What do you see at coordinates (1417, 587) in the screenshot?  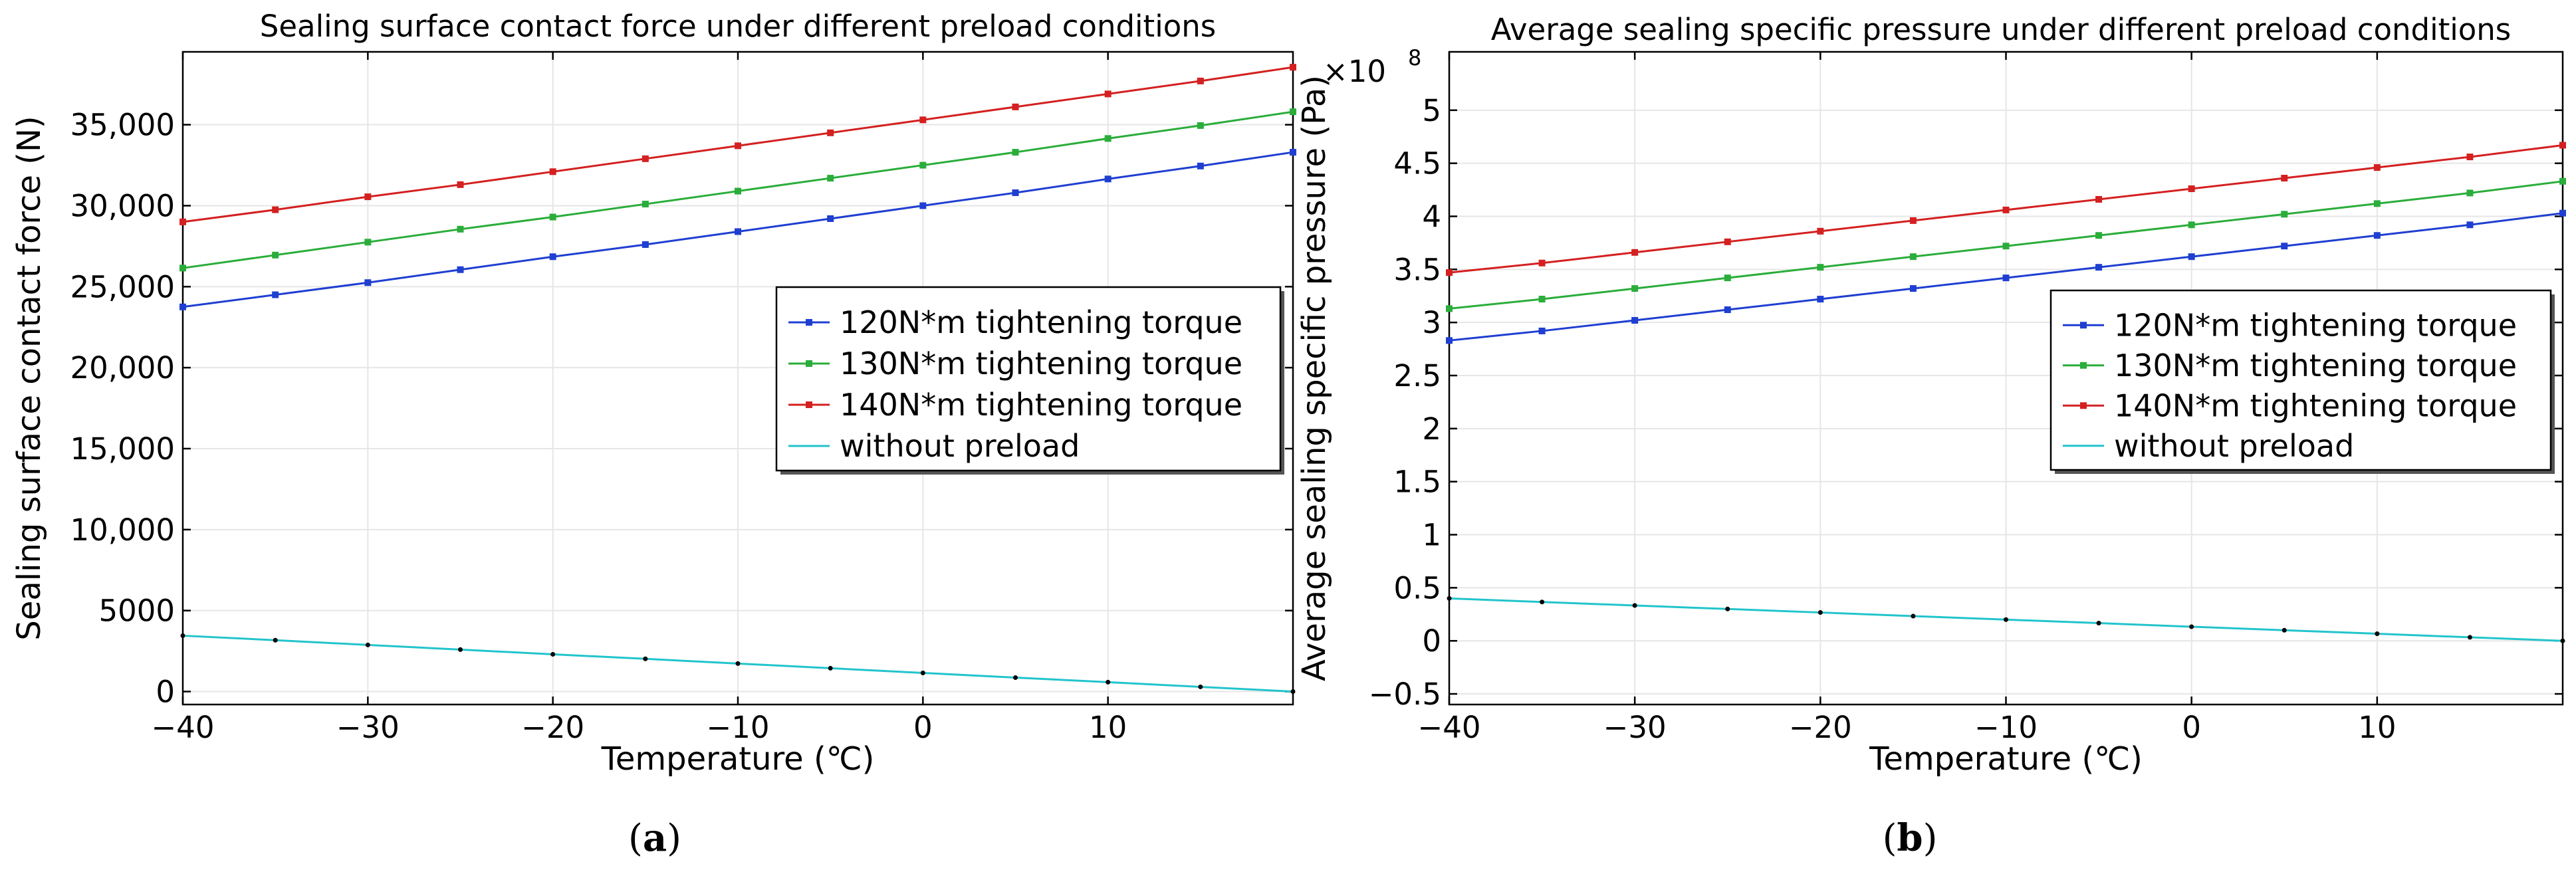 I see `chart2-ytick-label-2: 0.5` at bounding box center [1417, 587].